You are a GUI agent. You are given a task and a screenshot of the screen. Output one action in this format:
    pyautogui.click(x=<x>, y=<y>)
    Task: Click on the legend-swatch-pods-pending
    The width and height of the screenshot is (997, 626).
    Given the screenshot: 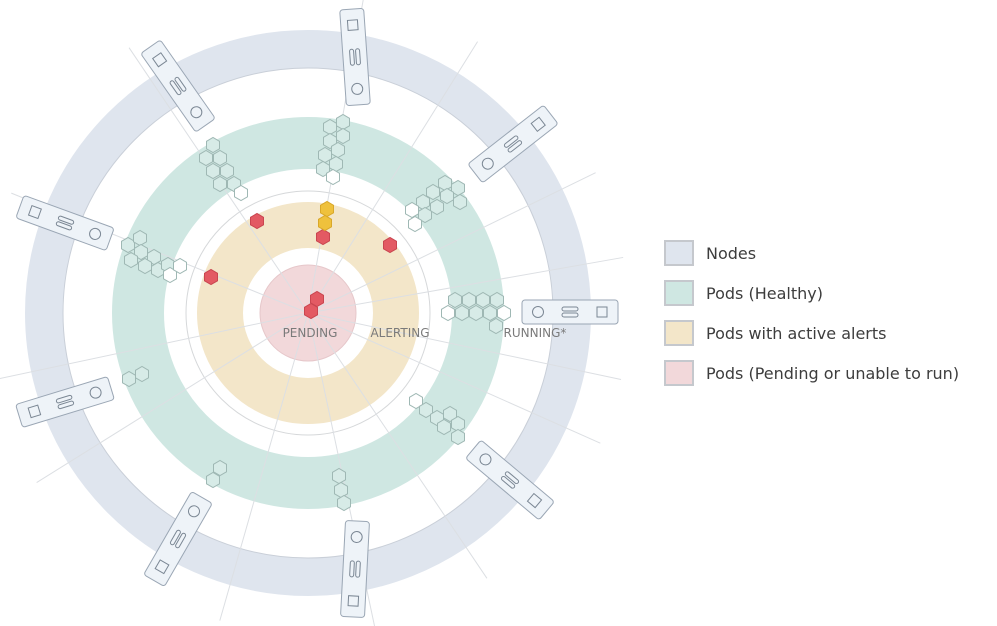 What is the action you would take?
    pyautogui.click(x=679, y=373)
    